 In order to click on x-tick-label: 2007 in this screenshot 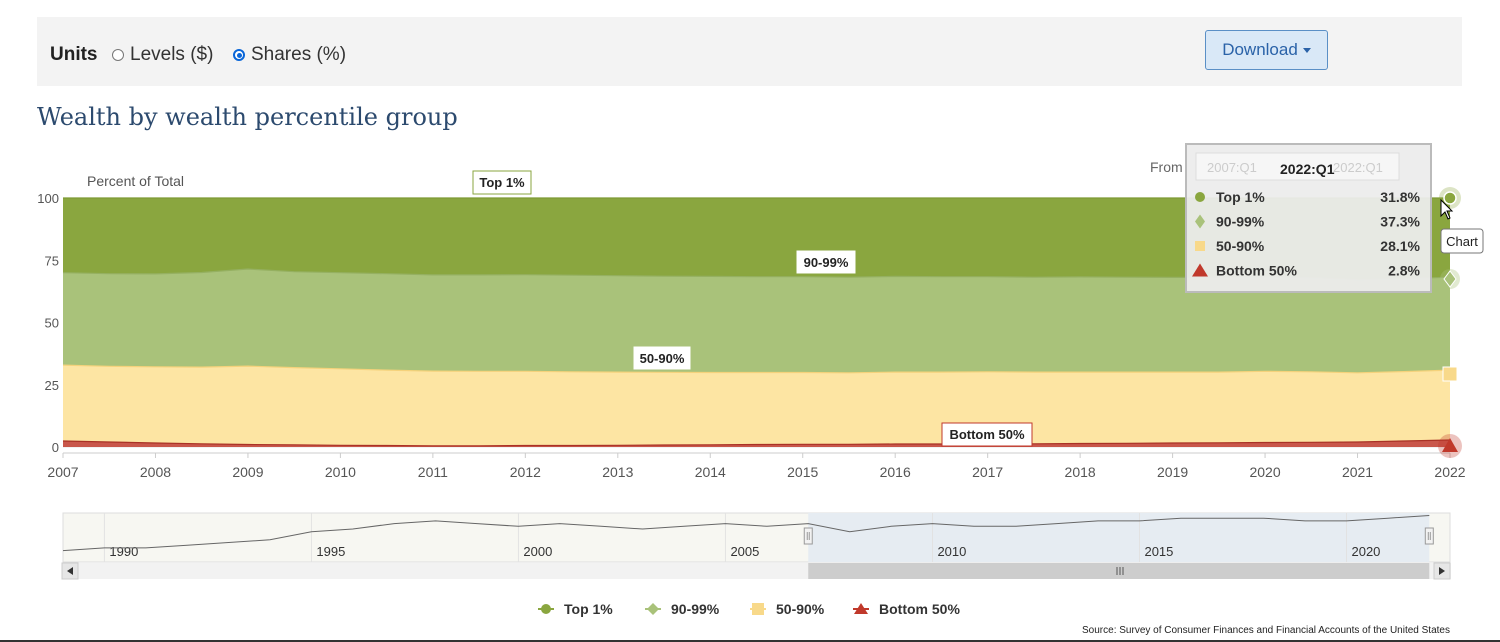, I will do `click(62, 472)`.